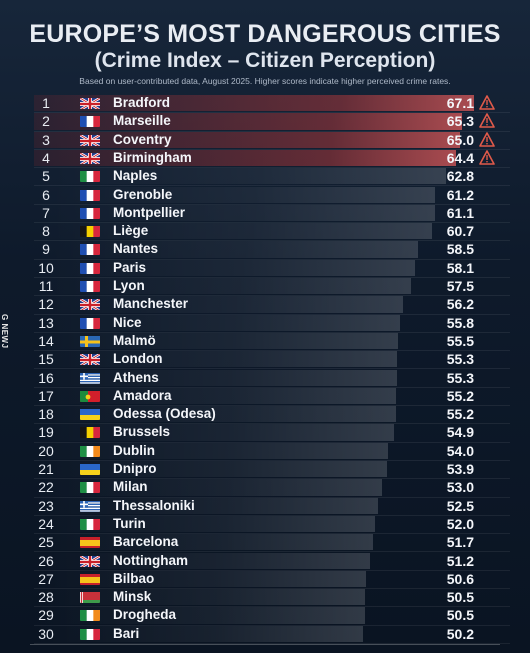  What do you see at coordinates (90, 597) in the screenshot?
I see `flag-by-icon` at bounding box center [90, 597].